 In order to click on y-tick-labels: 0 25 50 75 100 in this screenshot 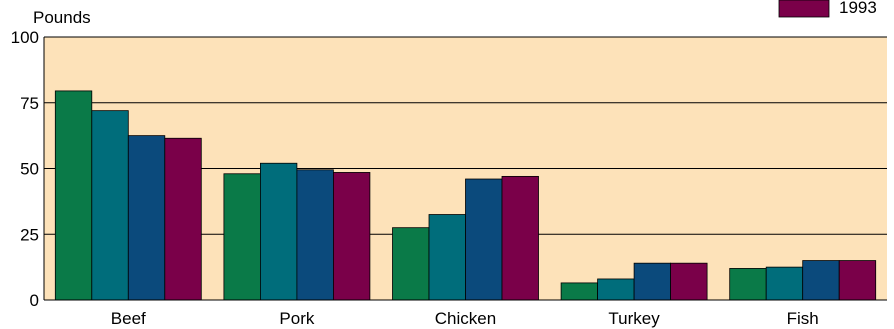, I will do `click(25, 169)`.